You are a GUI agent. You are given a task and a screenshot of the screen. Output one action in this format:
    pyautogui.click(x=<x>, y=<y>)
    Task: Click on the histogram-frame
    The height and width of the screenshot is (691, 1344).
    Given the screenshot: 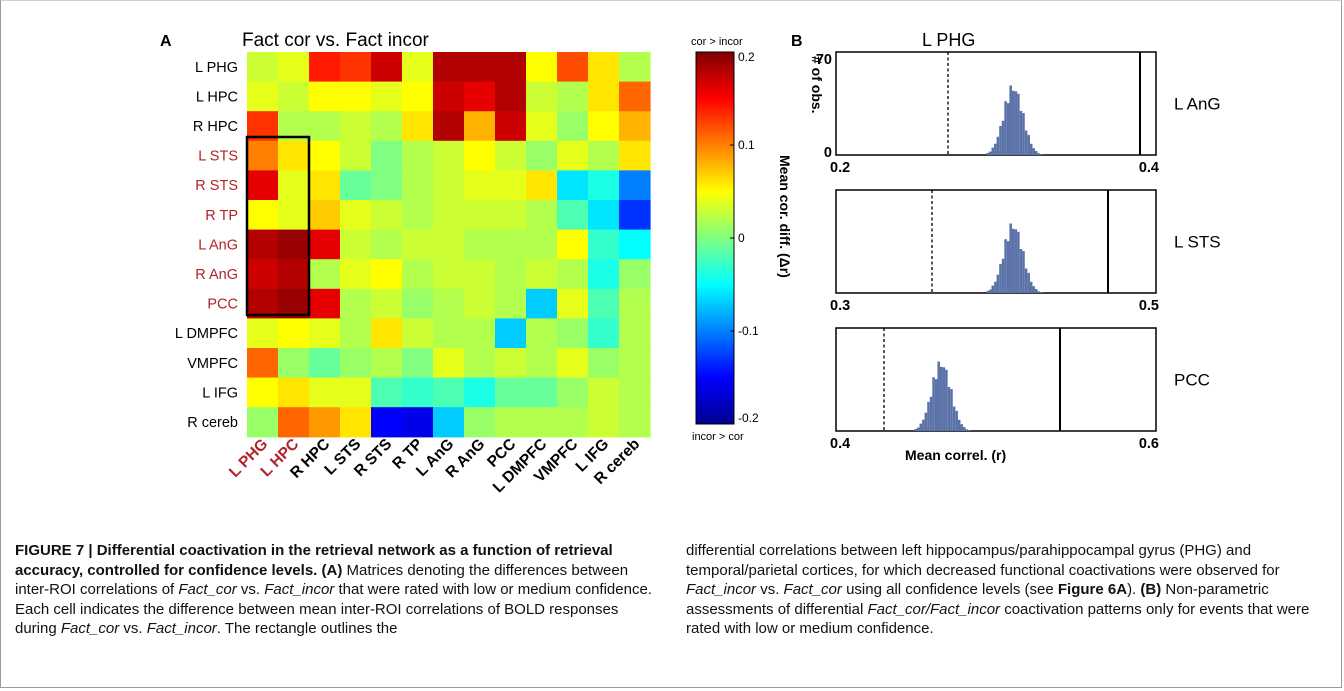 What is the action you would take?
    pyautogui.click(x=996, y=379)
    